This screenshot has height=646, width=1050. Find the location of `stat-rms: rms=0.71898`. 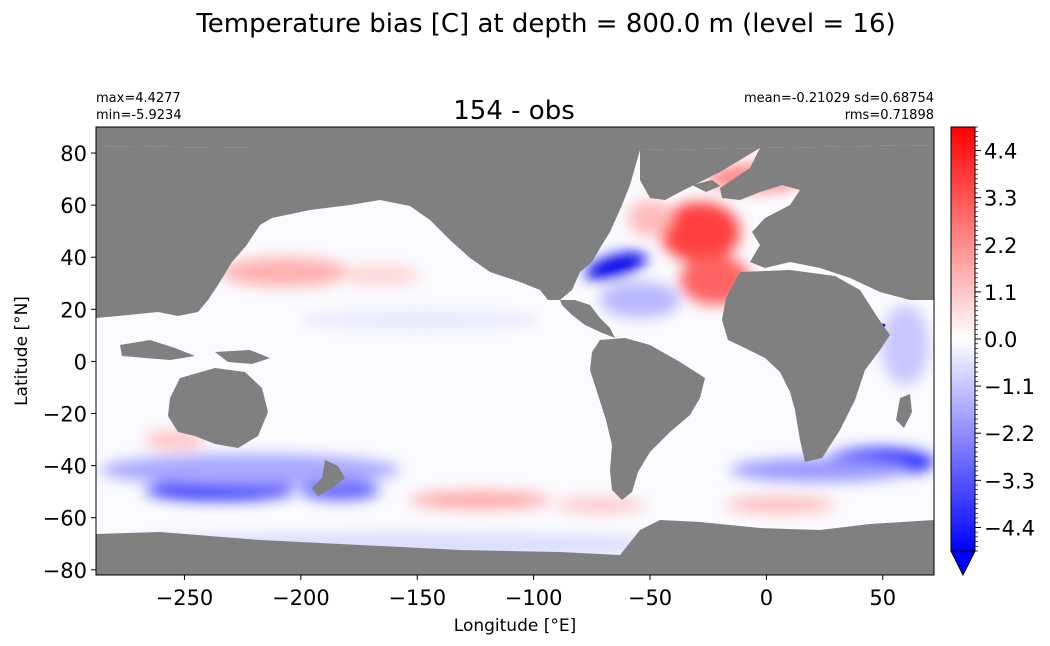

stat-rms: rms=0.71898 is located at coordinates (889, 115).